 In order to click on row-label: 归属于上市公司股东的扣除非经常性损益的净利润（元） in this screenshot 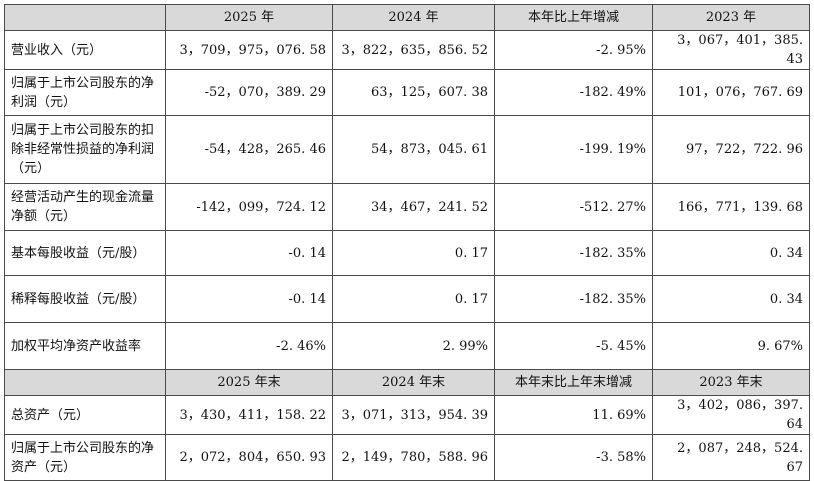, I will do `click(85, 149)`.